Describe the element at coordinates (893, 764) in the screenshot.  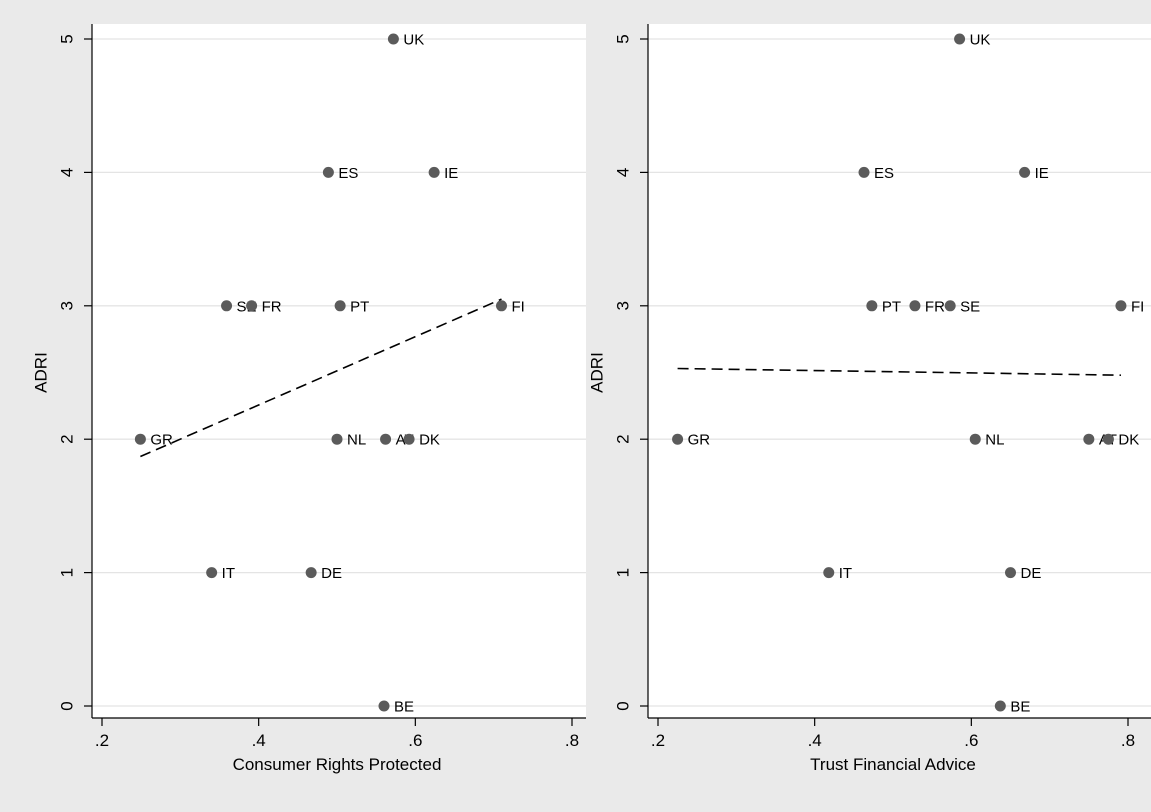
I see `x-axis-title: Trust Financial Advice` at that location.